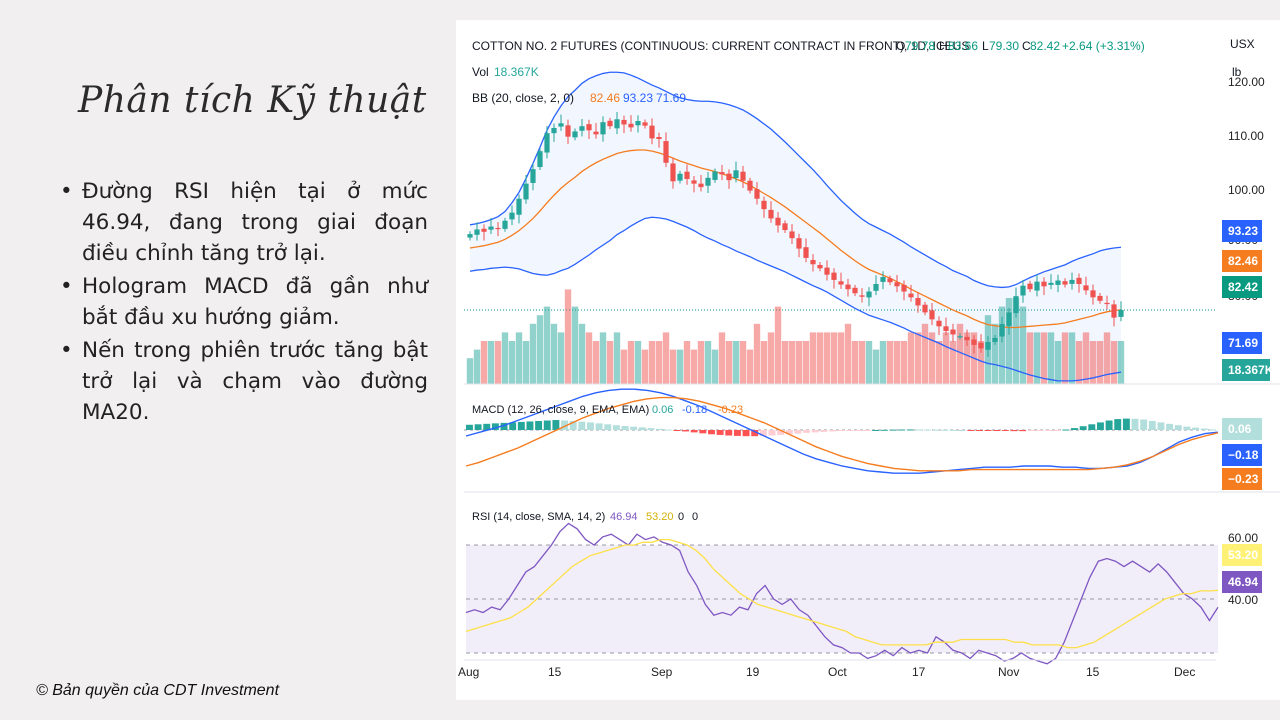  Describe the element at coordinates (560, 410) in the screenshot. I see `macd-legend-label: MACD (12, 26, close, 9, EMA, EMA)` at that location.